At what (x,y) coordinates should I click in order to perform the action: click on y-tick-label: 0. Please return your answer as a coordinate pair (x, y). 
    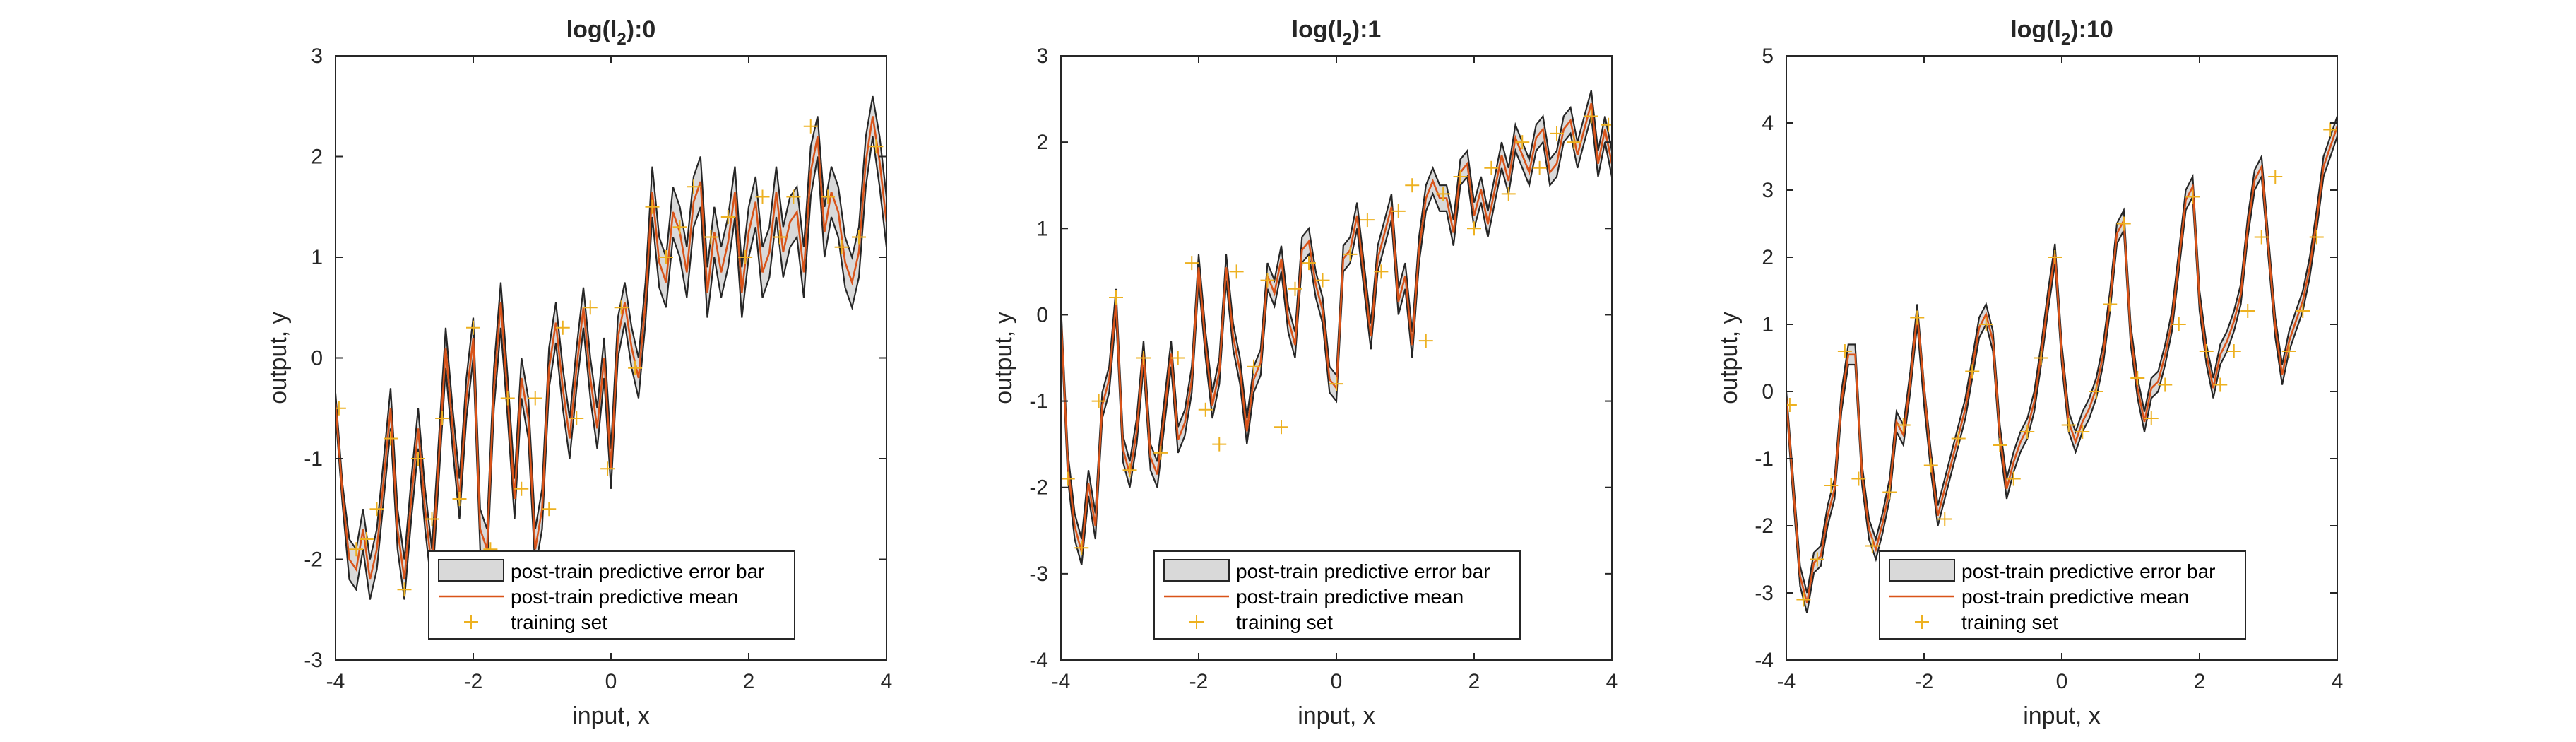
    Looking at the image, I should click on (1042, 314).